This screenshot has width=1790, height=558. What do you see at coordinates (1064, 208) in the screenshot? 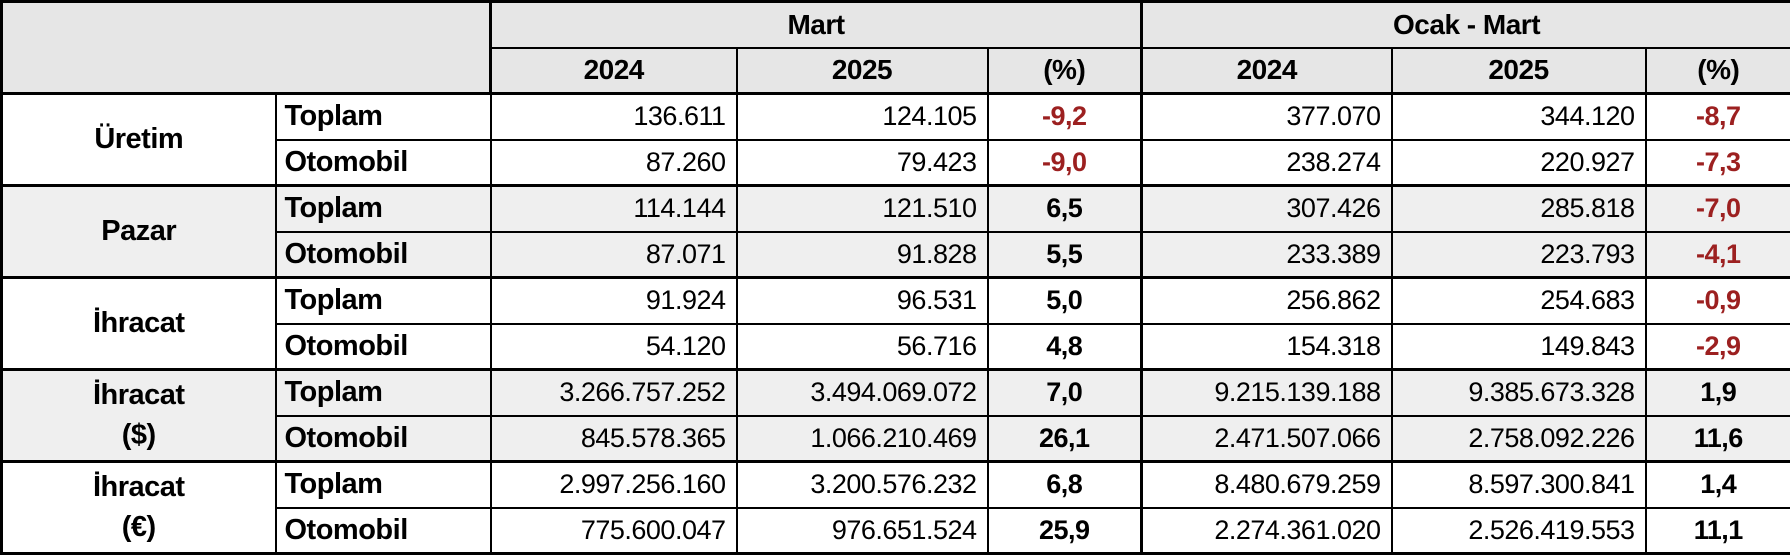
I see `pct-cell: 6,5` at bounding box center [1064, 208].